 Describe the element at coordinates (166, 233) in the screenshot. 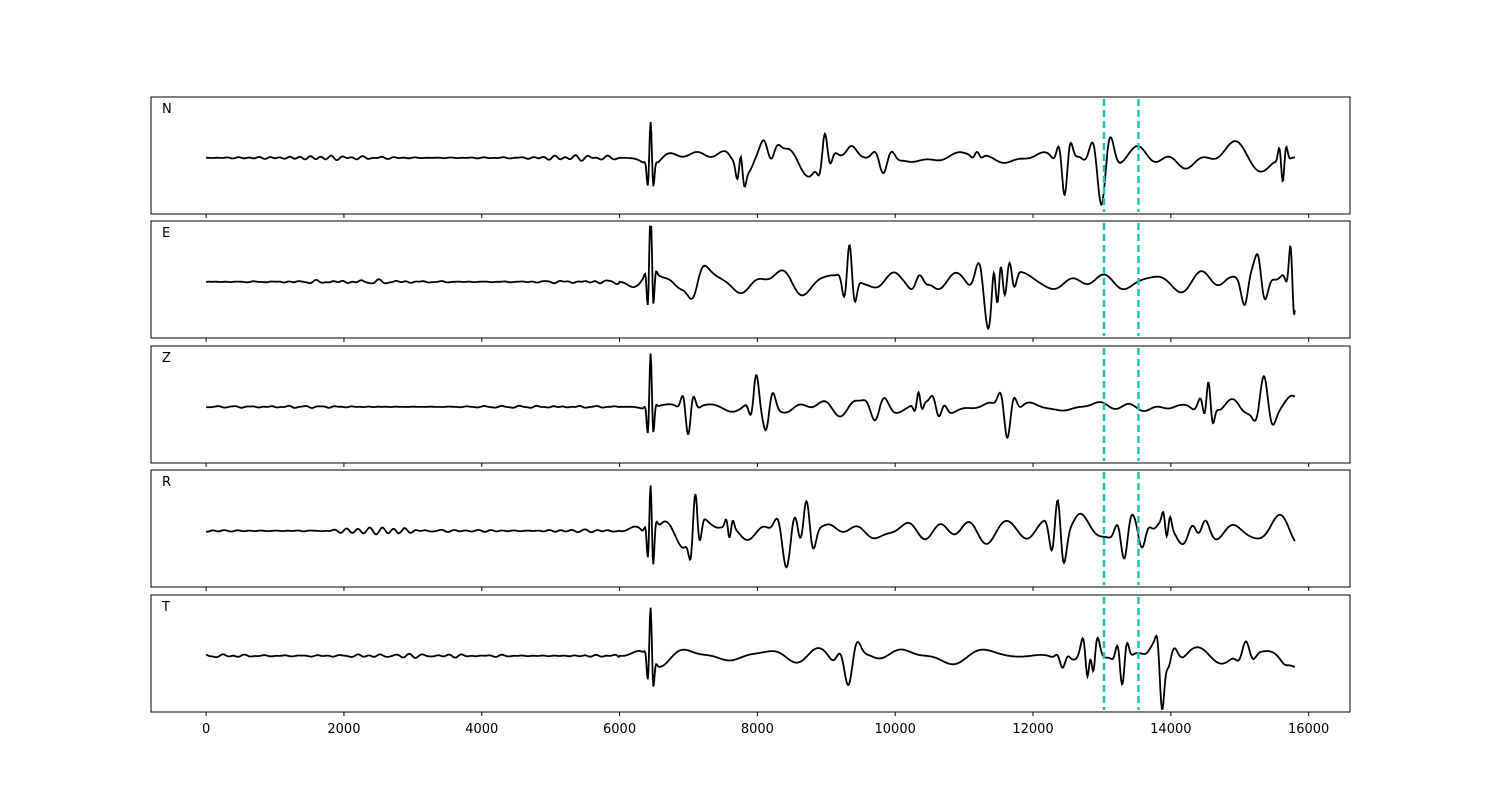

I see `panel-label-e: E` at that location.